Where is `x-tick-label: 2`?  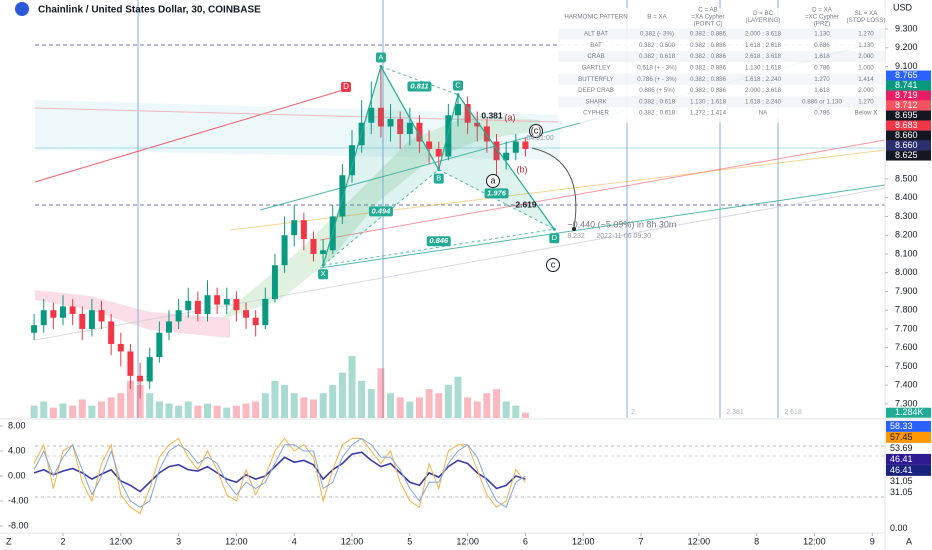
x-tick-label: 2 is located at coordinates (62, 541).